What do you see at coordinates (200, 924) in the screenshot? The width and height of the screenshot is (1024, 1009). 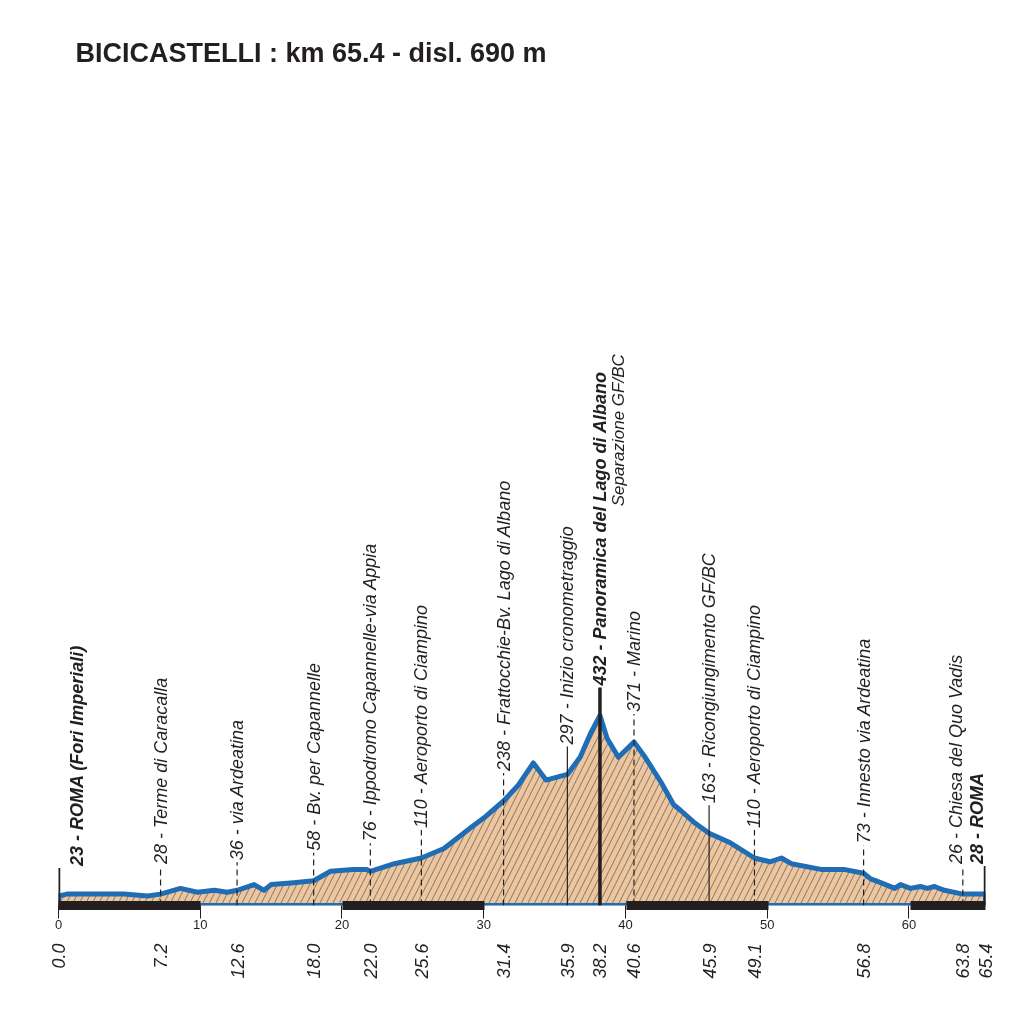 I see `x-tick-label: 10` at bounding box center [200, 924].